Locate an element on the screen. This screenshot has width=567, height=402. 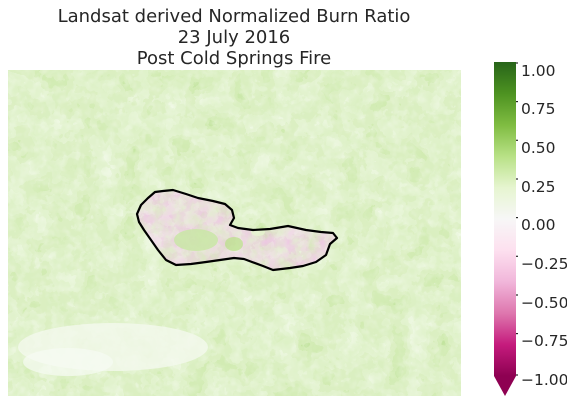
colorbar-gradient is located at coordinates (505, 219).